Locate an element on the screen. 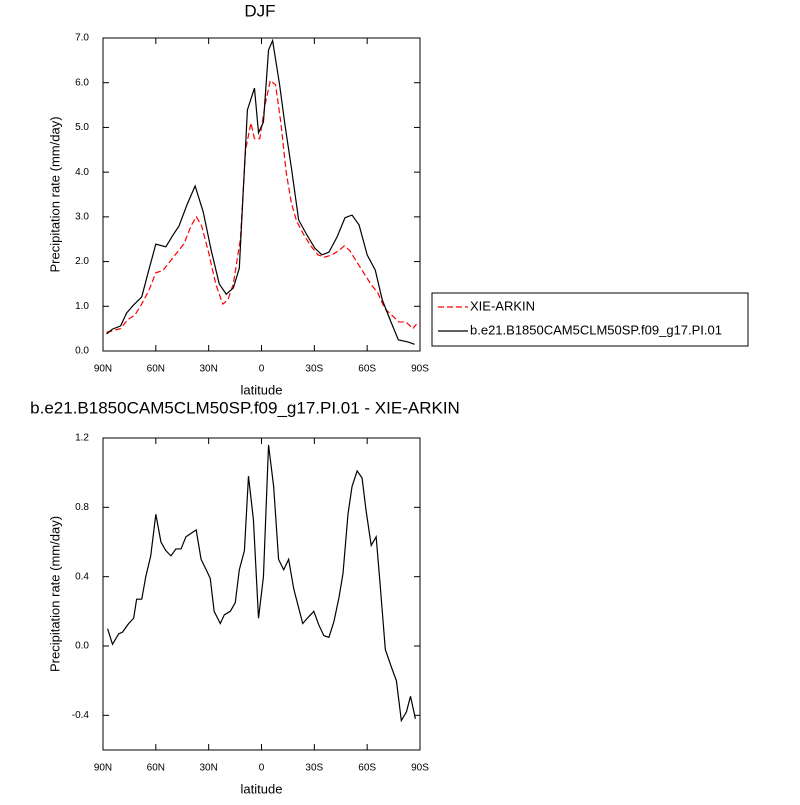  y-tick-label: 1.0 is located at coordinates (82, 306).